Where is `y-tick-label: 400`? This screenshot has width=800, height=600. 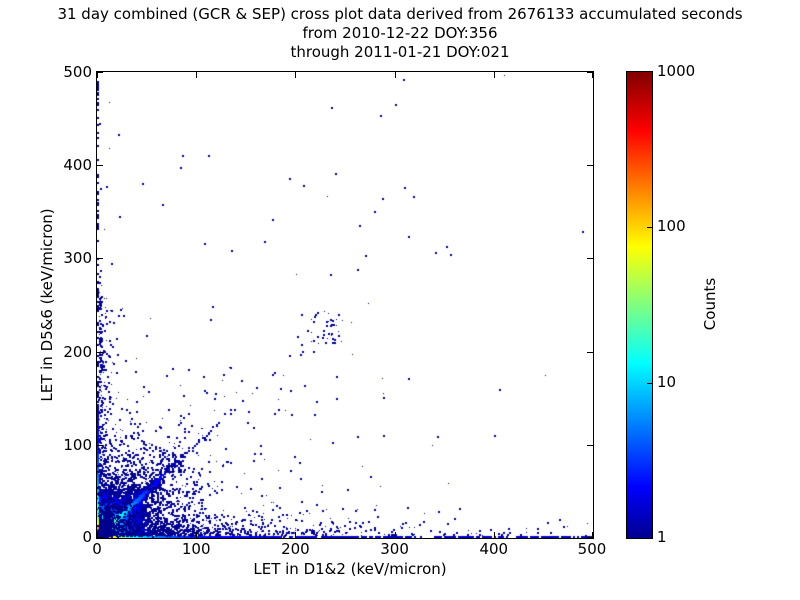 y-tick-label: 400 is located at coordinates (77, 165).